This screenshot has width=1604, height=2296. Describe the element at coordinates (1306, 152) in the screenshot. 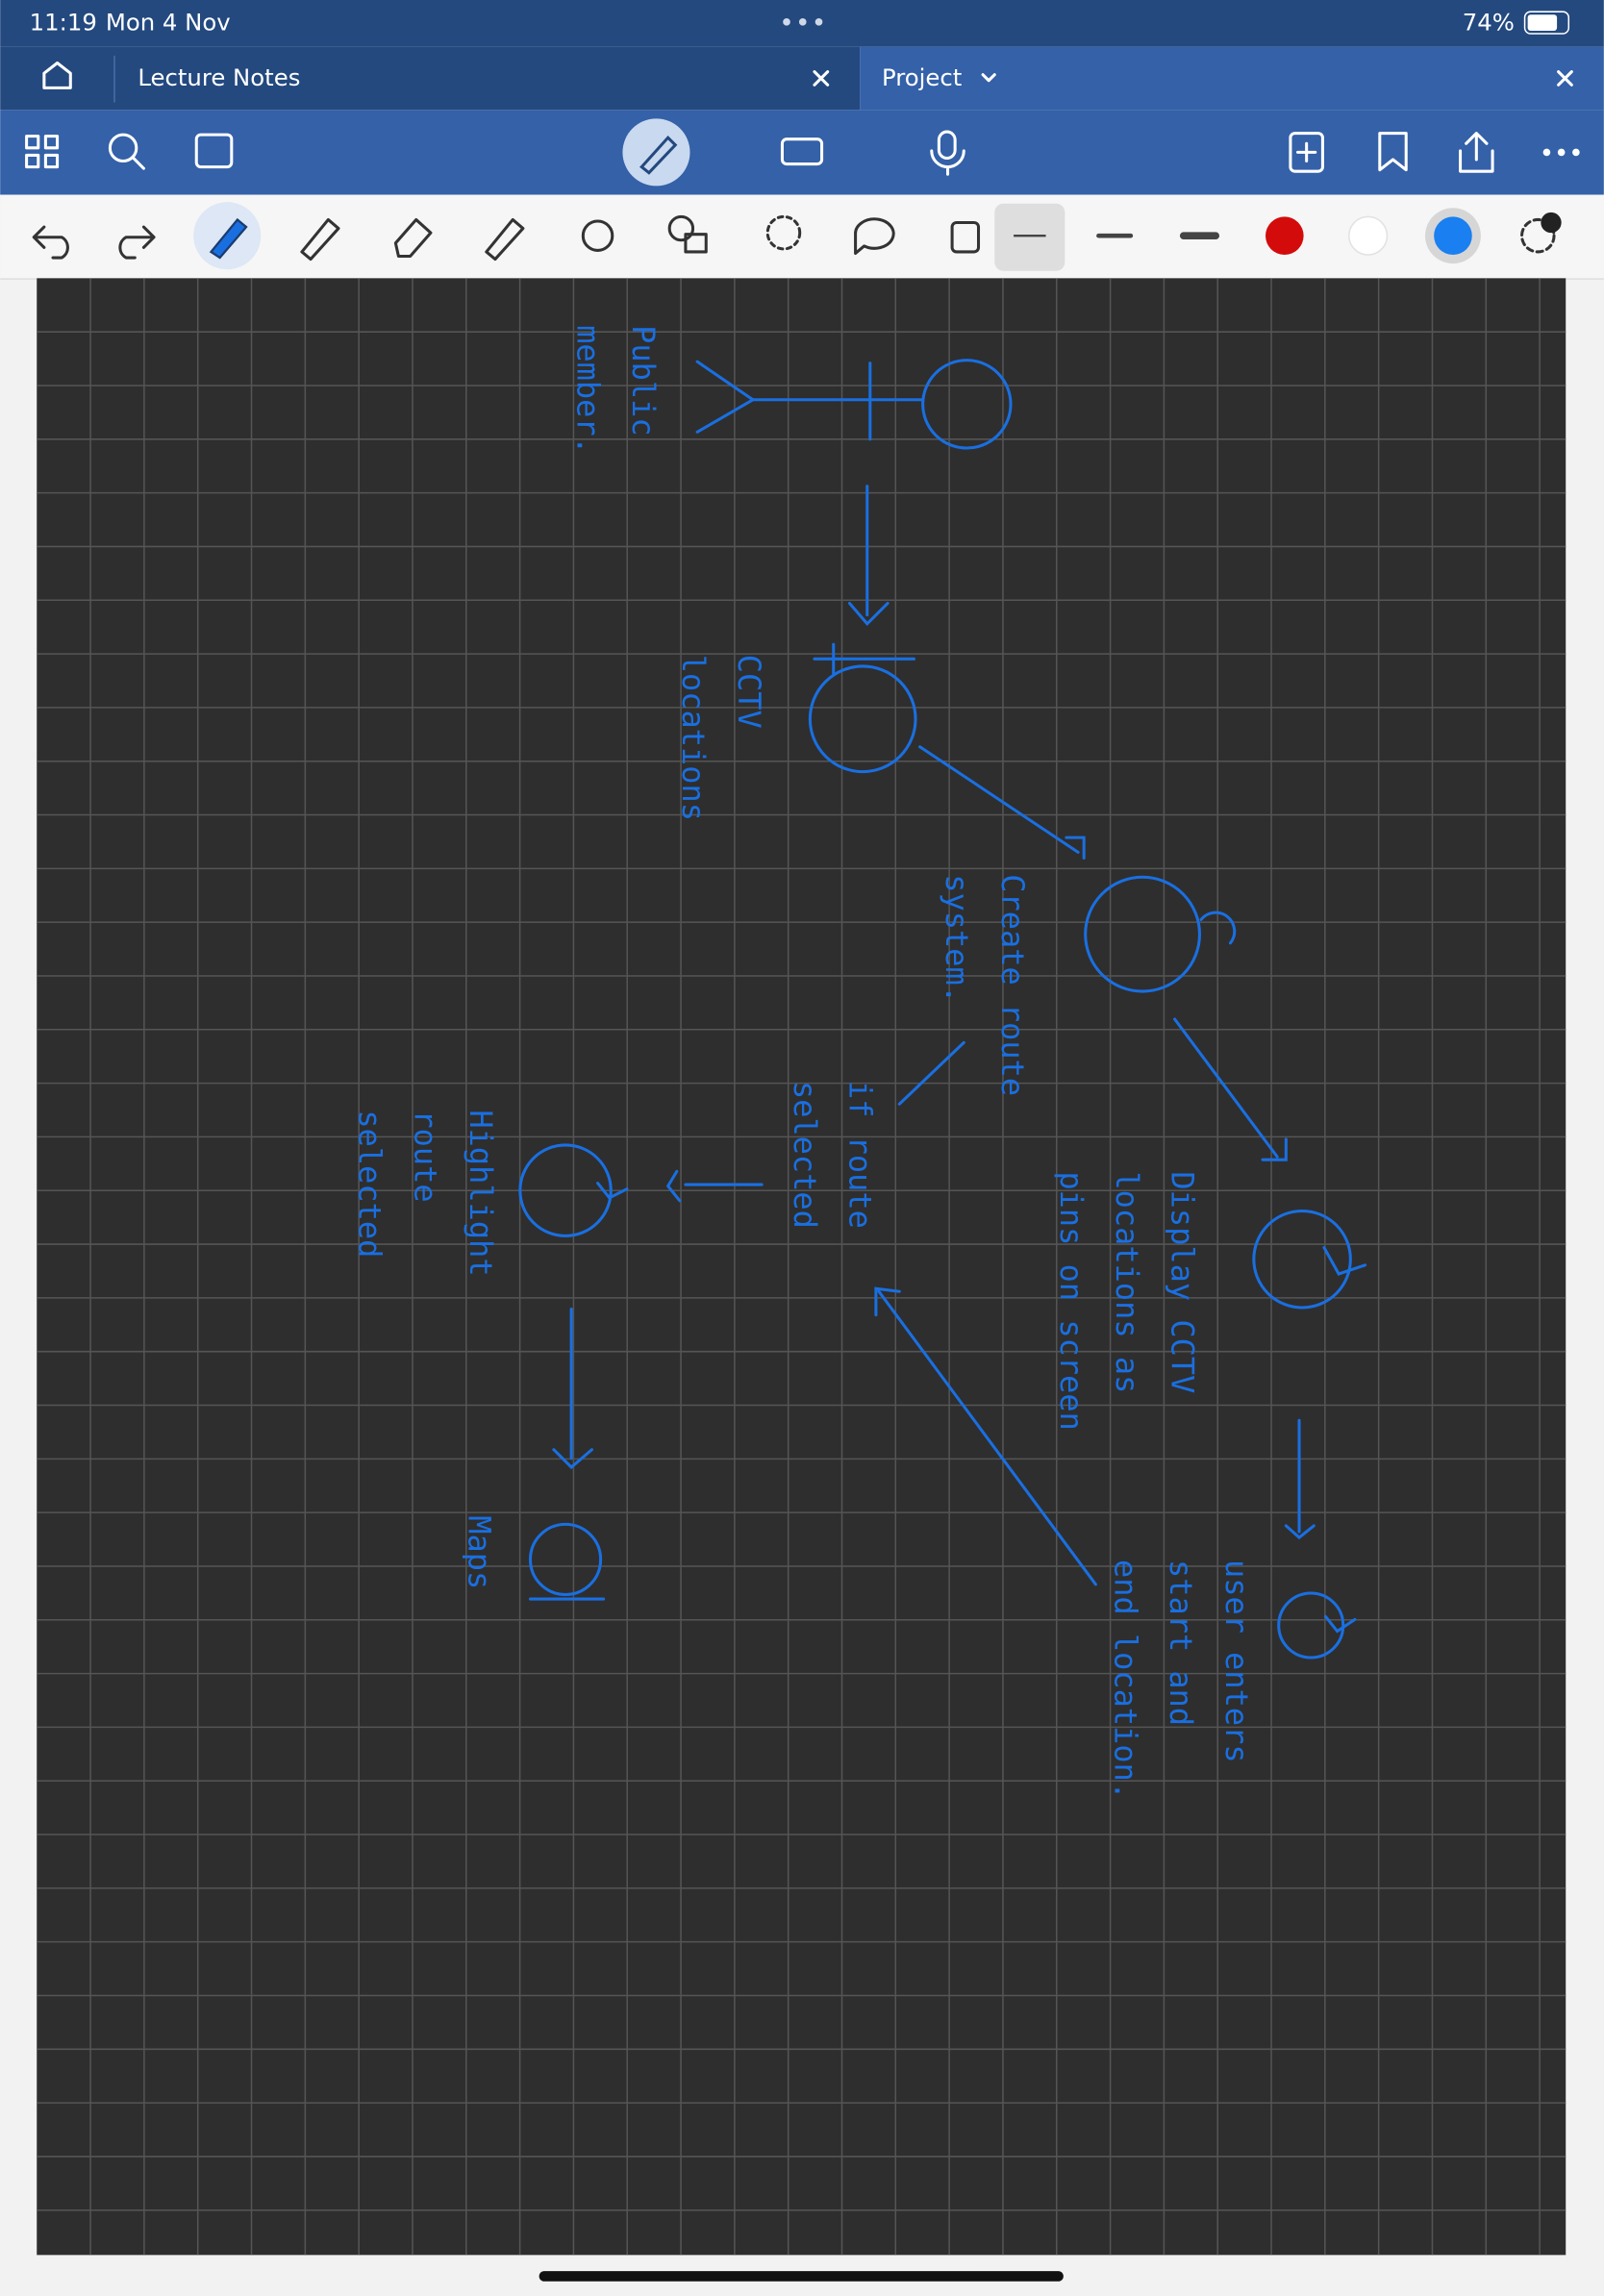

I see `add-page-button` at that location.